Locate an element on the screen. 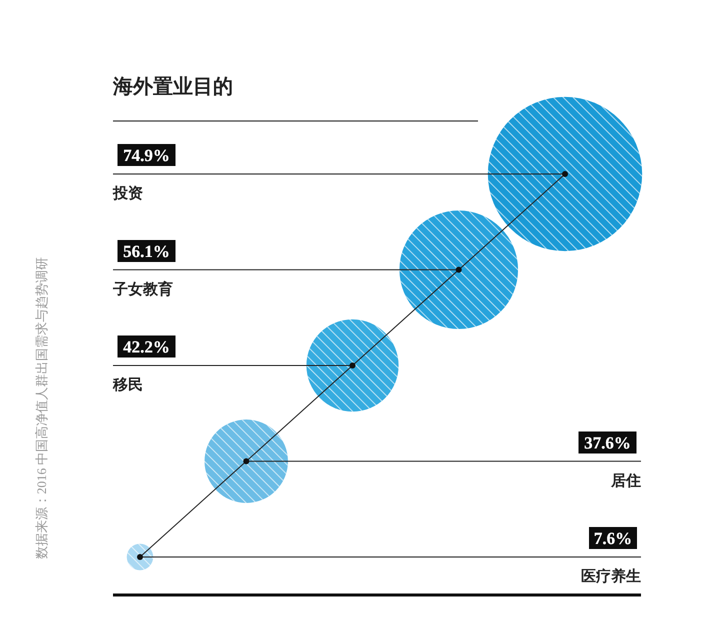 The height and width of the screenshot is (632, 720). category-label: 移民 is located at coordinates (127, 385).